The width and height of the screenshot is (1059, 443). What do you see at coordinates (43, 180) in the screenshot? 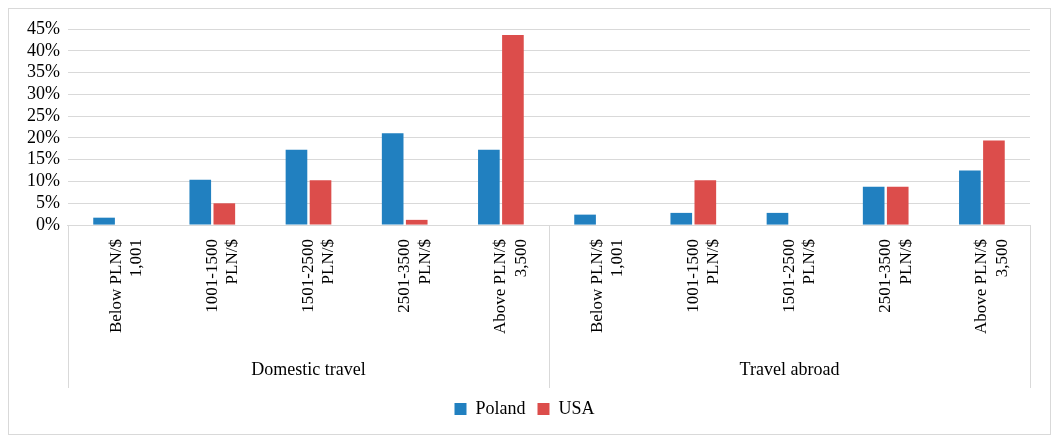
I see `y-tick-label: 10%` at bounding box center [43, 180].